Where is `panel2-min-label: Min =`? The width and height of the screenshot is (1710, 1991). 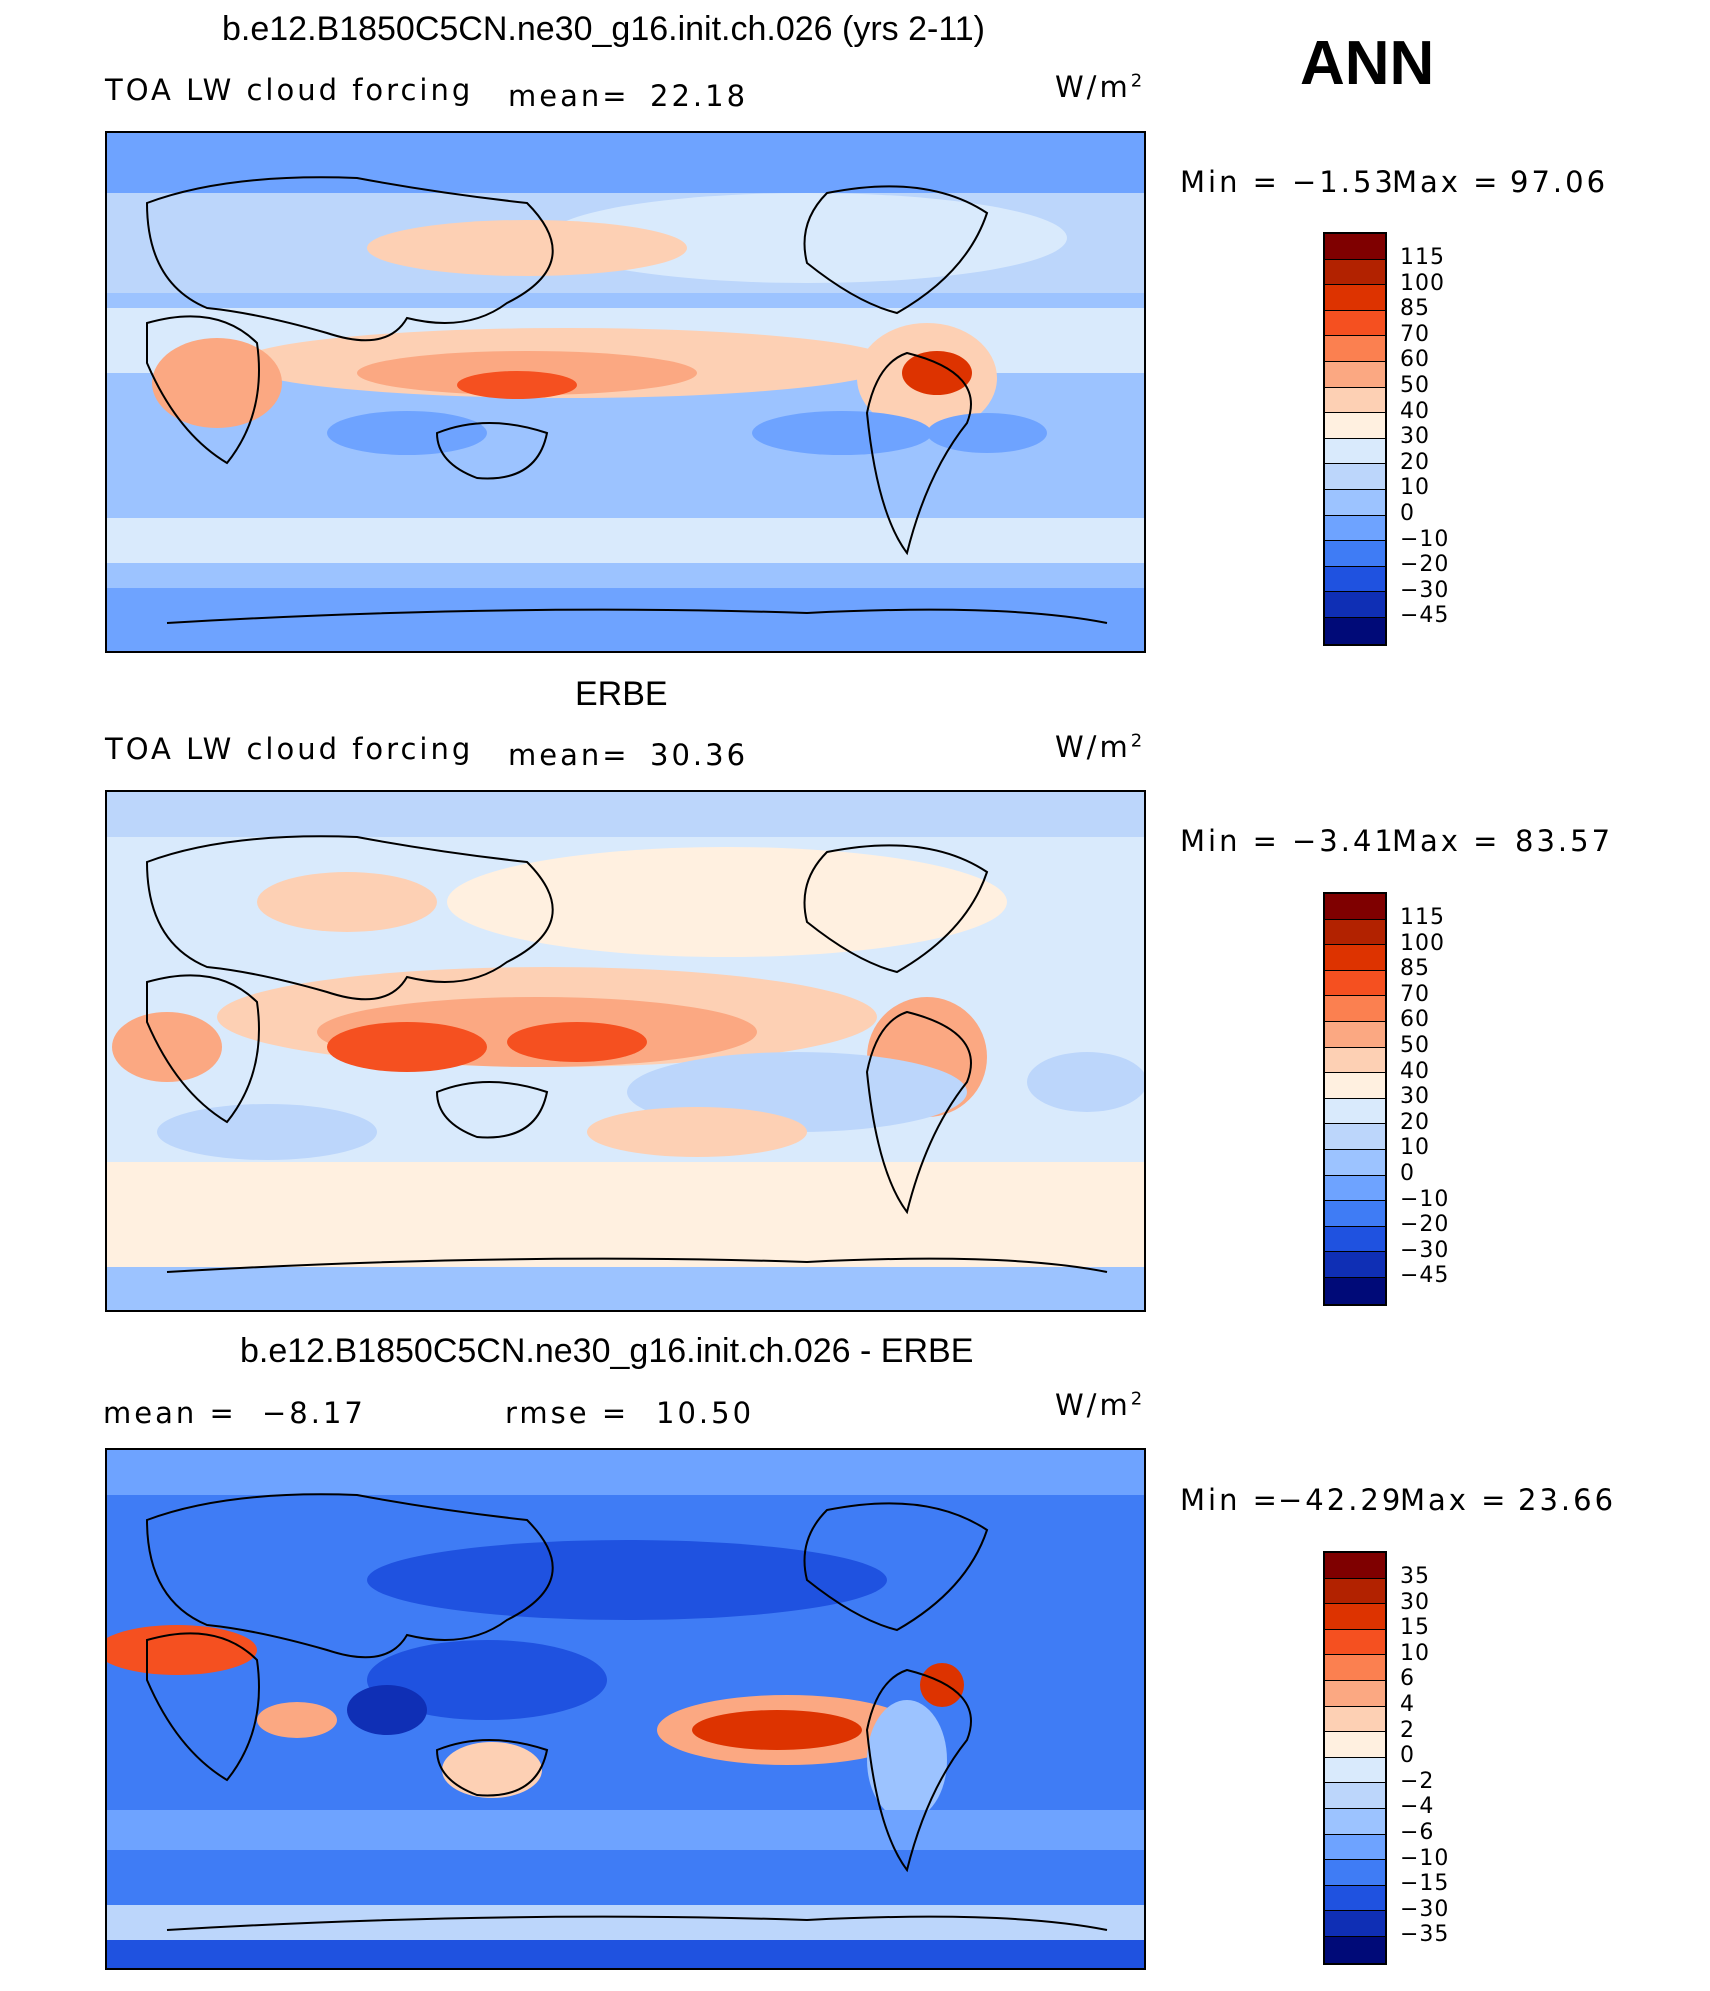 panel2-min-label: Min = is located at coordinates (1230, 841).